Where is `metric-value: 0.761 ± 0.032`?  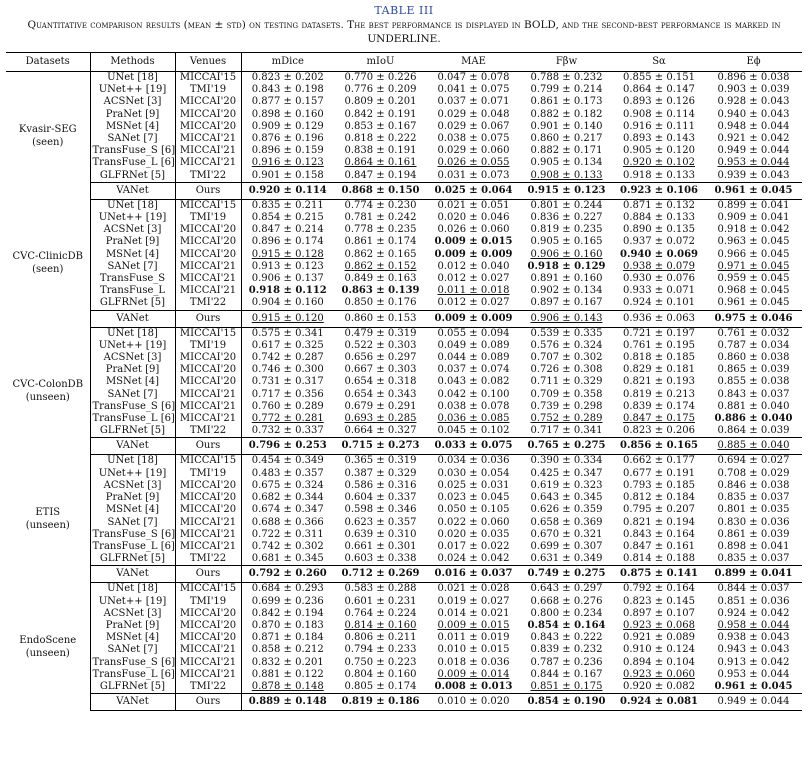 metric-value: 0.761 ± 0.032 is located at coordinates (753, 333).